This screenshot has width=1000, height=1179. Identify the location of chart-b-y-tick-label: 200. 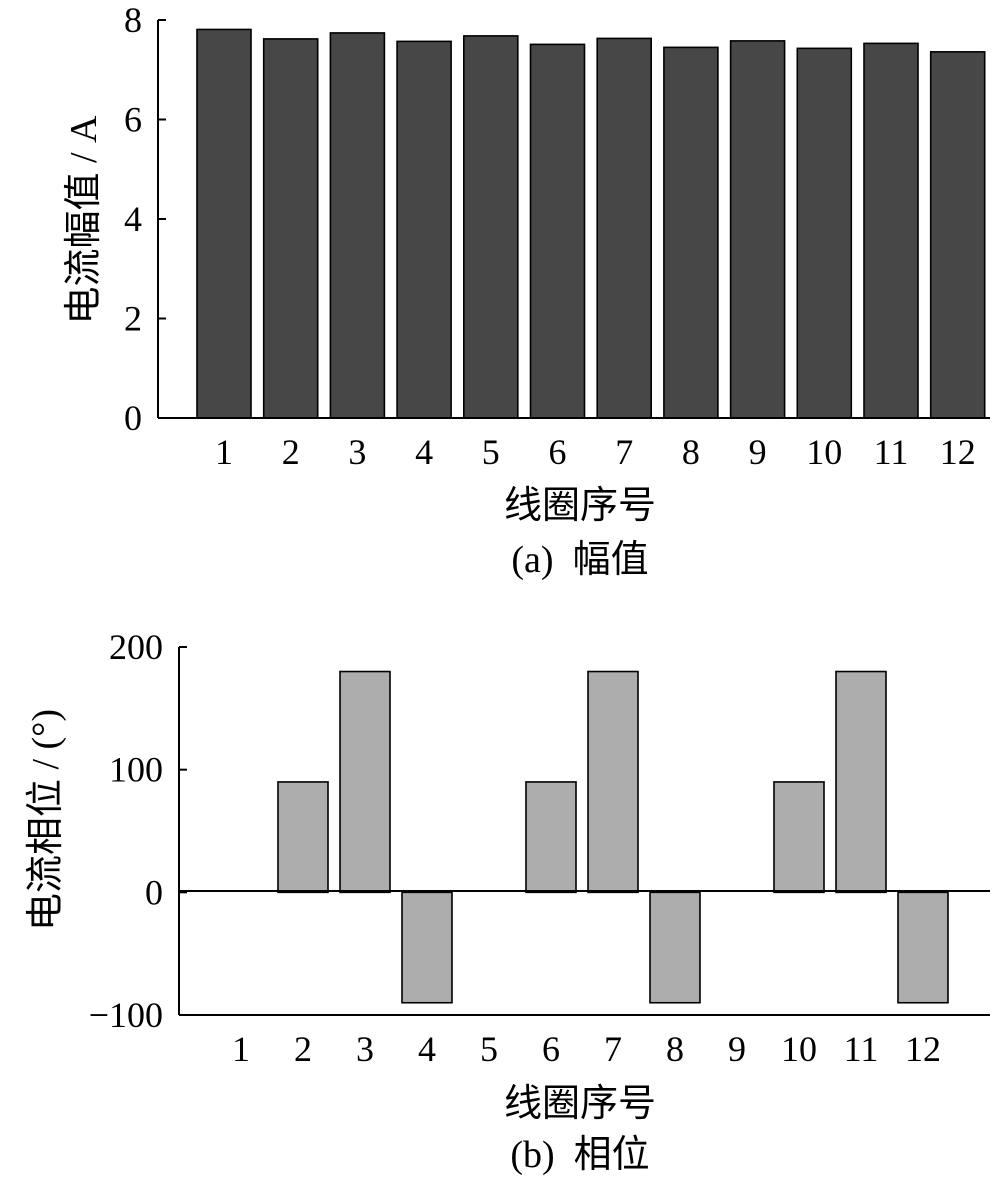
(136, 647).